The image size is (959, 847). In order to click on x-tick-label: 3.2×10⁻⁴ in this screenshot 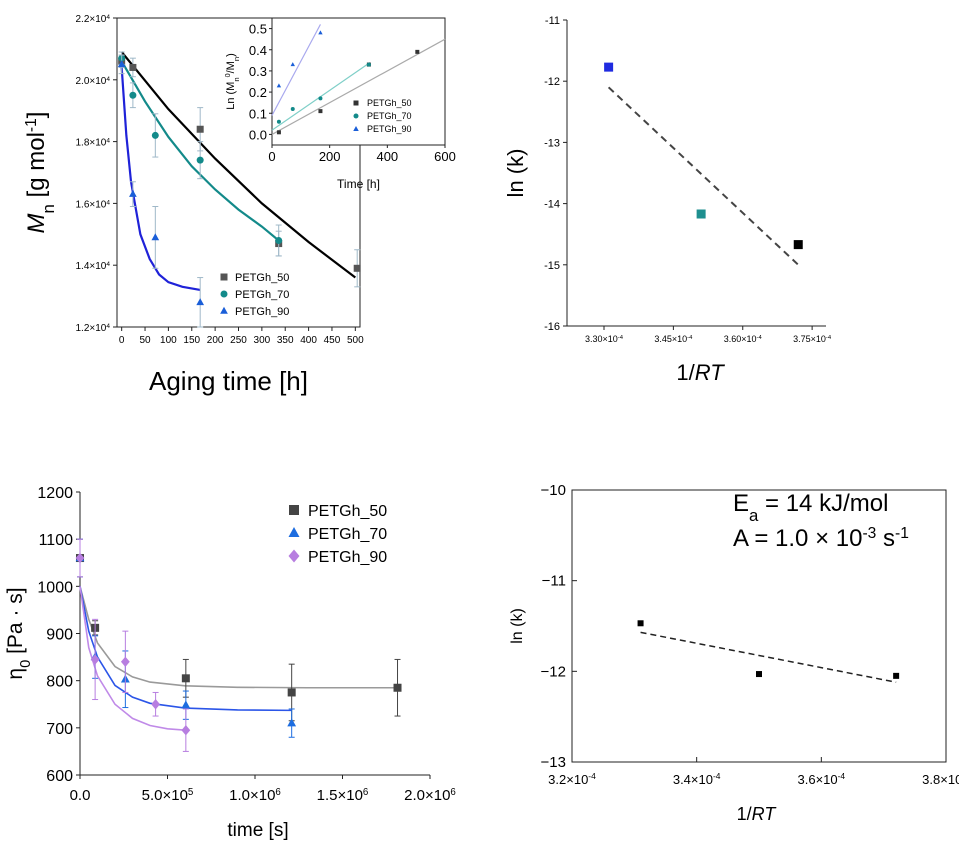, I will do `click(572, 779)`.